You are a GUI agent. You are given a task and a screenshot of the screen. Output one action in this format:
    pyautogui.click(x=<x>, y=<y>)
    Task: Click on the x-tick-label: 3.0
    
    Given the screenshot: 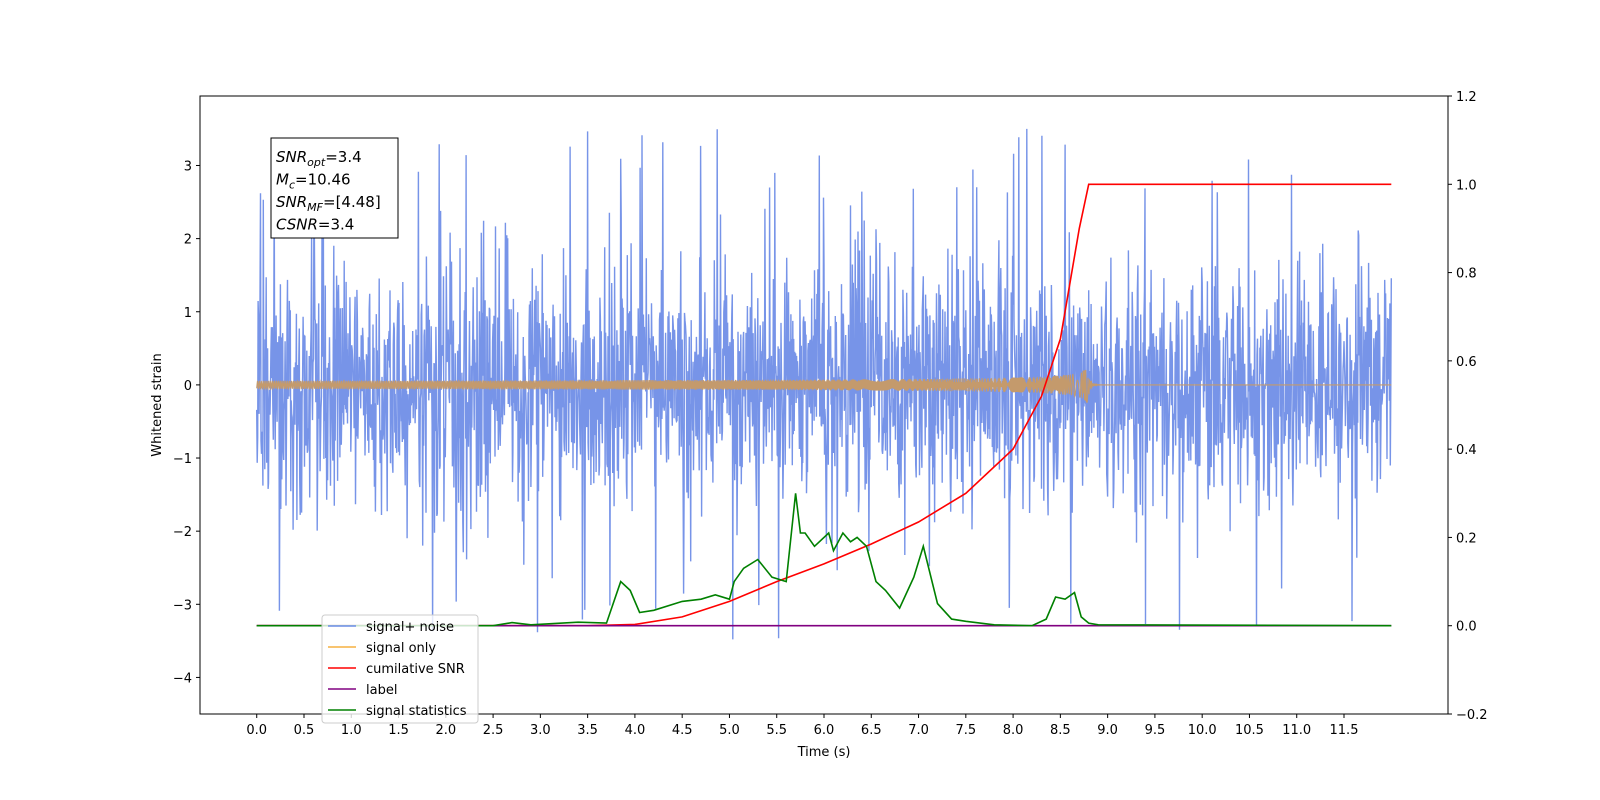 What is the action you would take?
    pyautogui.click(x=540, y=730)
    